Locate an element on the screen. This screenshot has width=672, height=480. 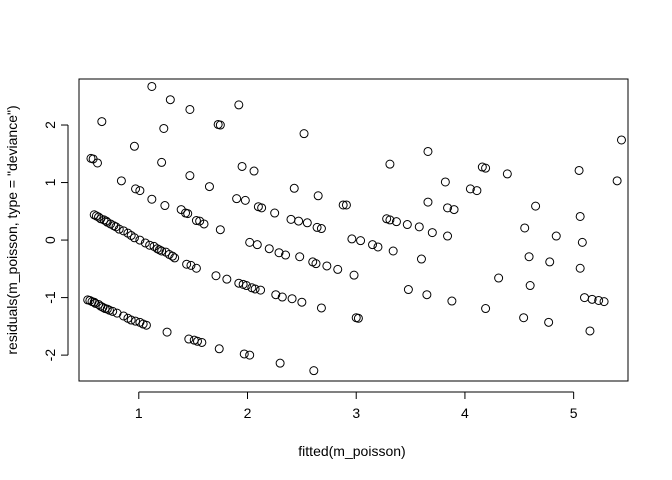
x-tick-label: 4 is located at coordinates (465, 413).